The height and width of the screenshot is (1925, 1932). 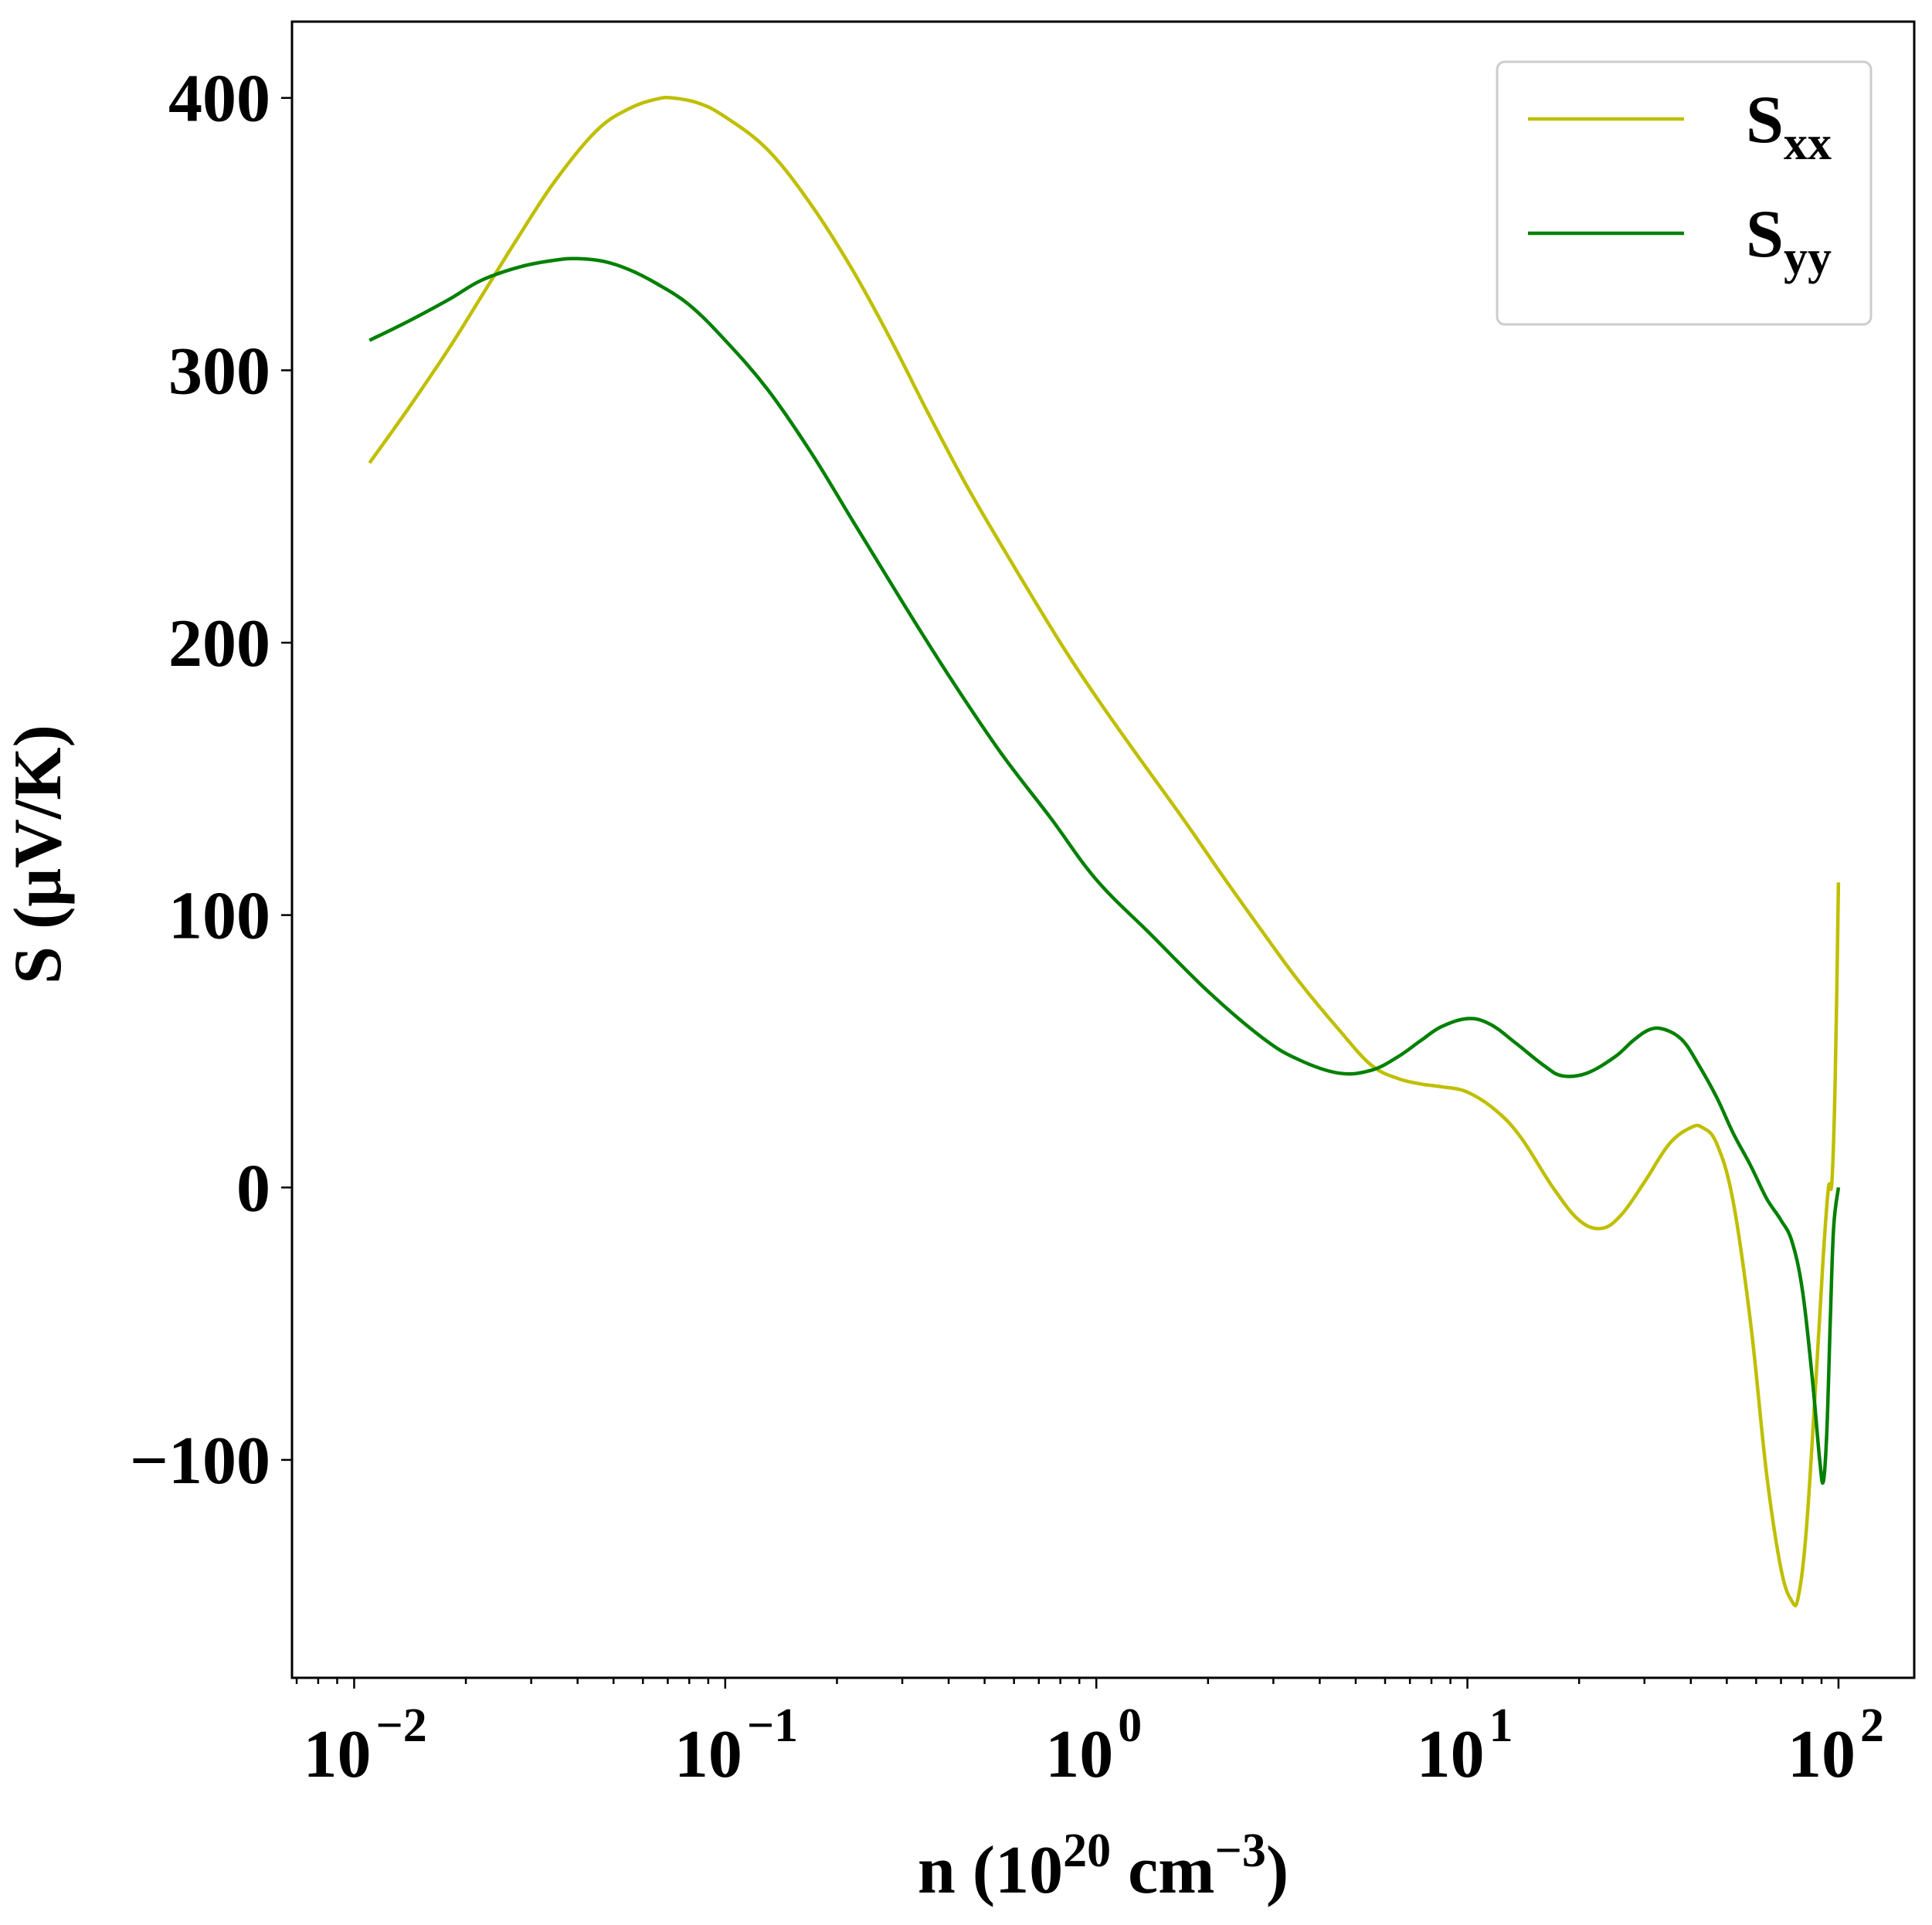 What do you see at coordinates (200, 1461) in the screenshot?
I see `y-tick-label: −100` at bounding box center [200, 1461].